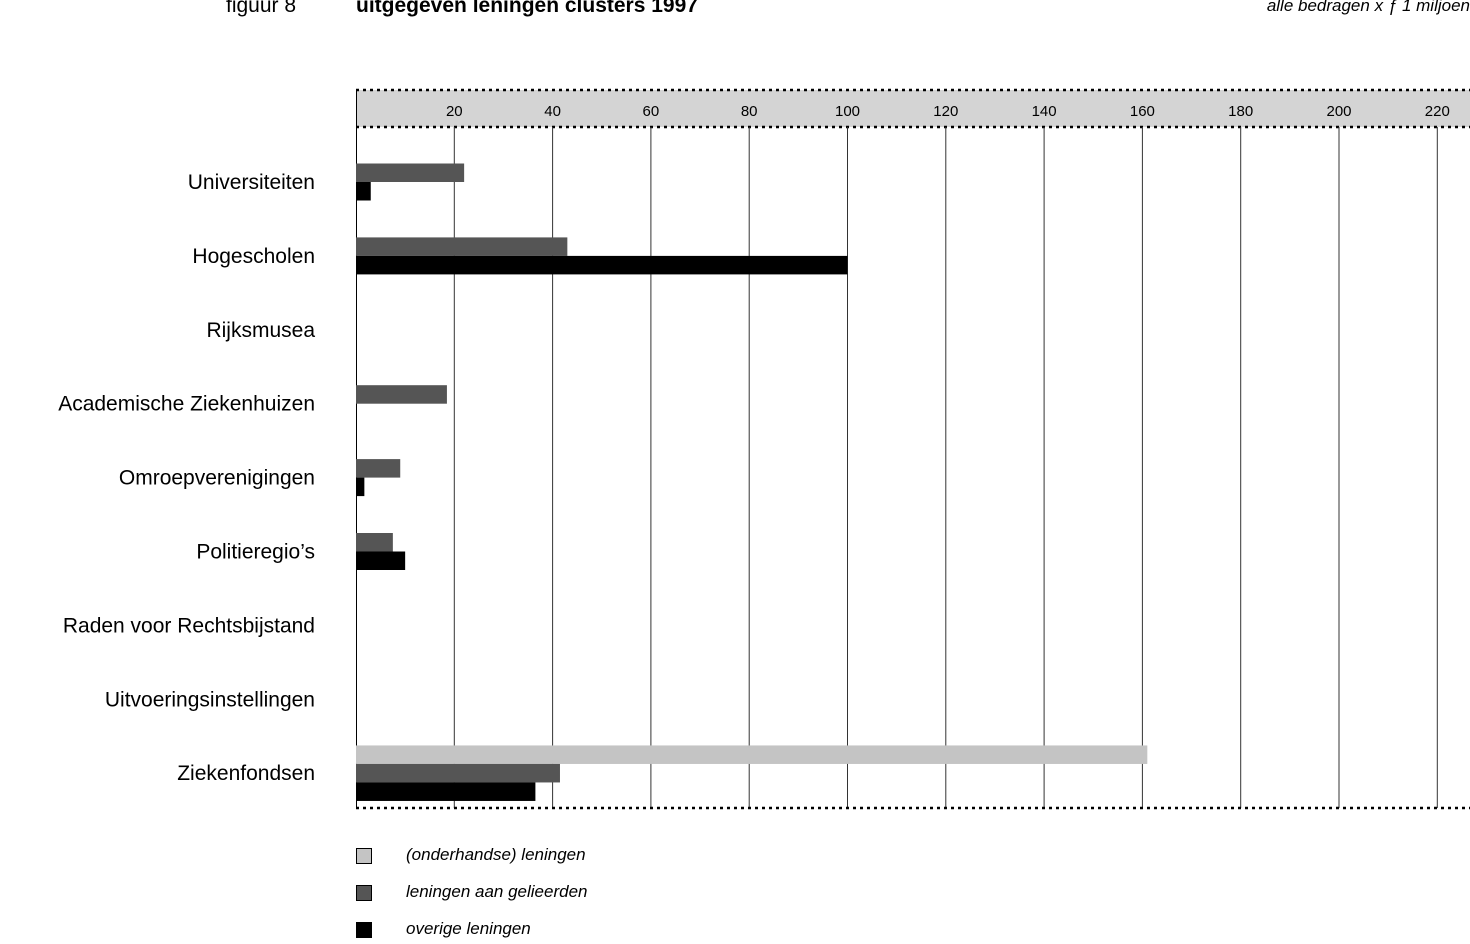 This screenshot has height=944, width=1470. What do you see at coordinates (749, 111) in the screenshot?
I see `x-tick-label-80: 80` at bounding box center [749, 111].